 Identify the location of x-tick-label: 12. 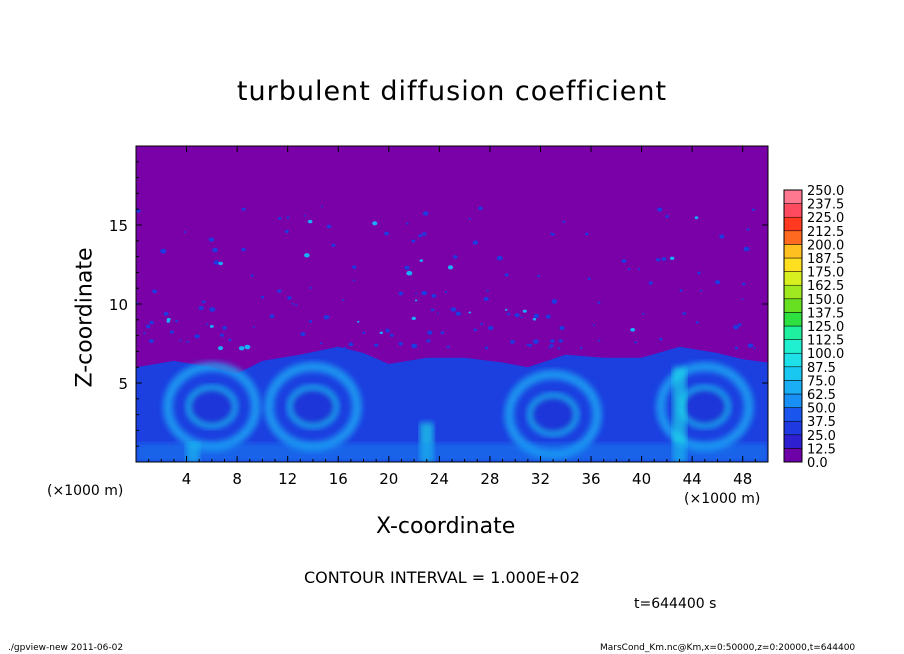
(287, 479).